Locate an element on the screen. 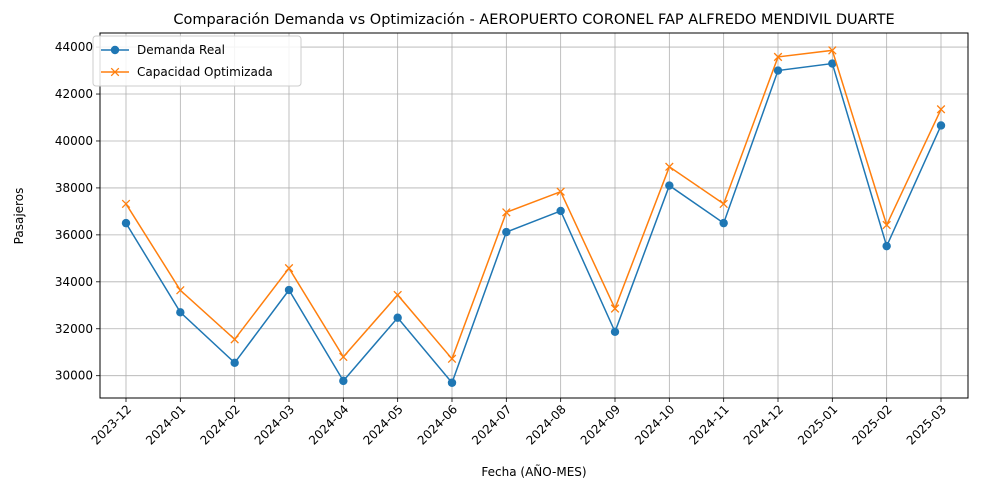  y-axis-label: Pasajeros is located at coordinates (19, 216).